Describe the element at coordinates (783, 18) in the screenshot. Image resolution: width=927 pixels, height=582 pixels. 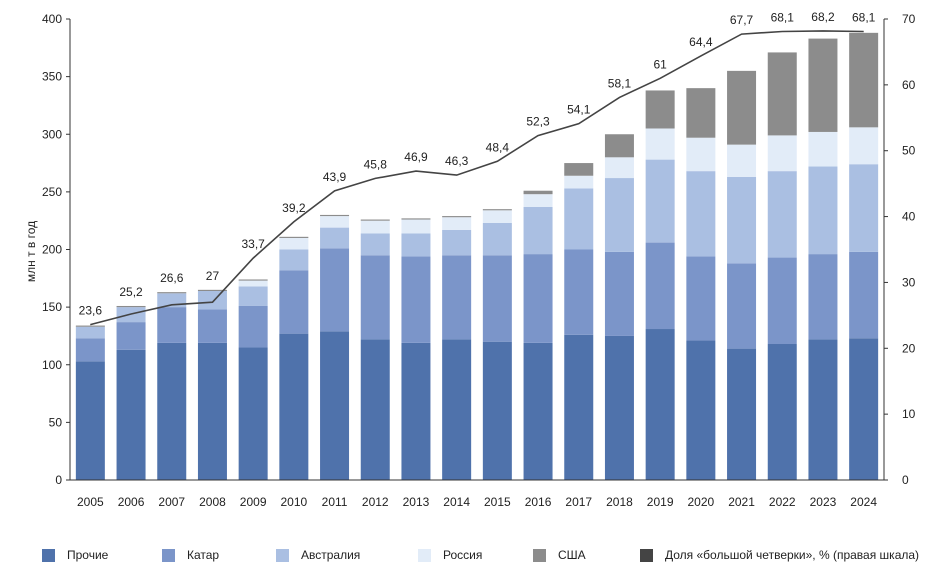
I see `share-data-label: 68,1` at that location.